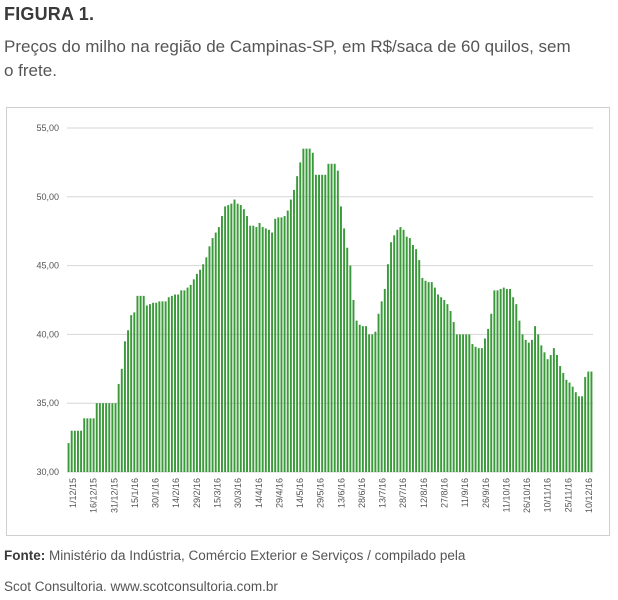 The width and height of the screenshot is (618, 600). I want to click on x-tick-label: 31/12/15, so click(114, 495).